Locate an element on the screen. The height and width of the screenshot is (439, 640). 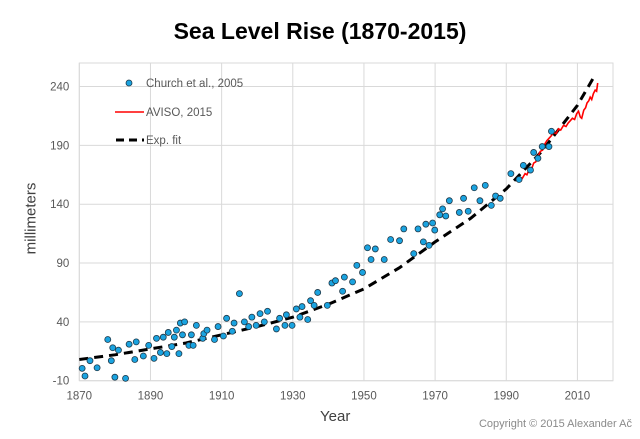
aviso-line is located at coordinates (557, 132).